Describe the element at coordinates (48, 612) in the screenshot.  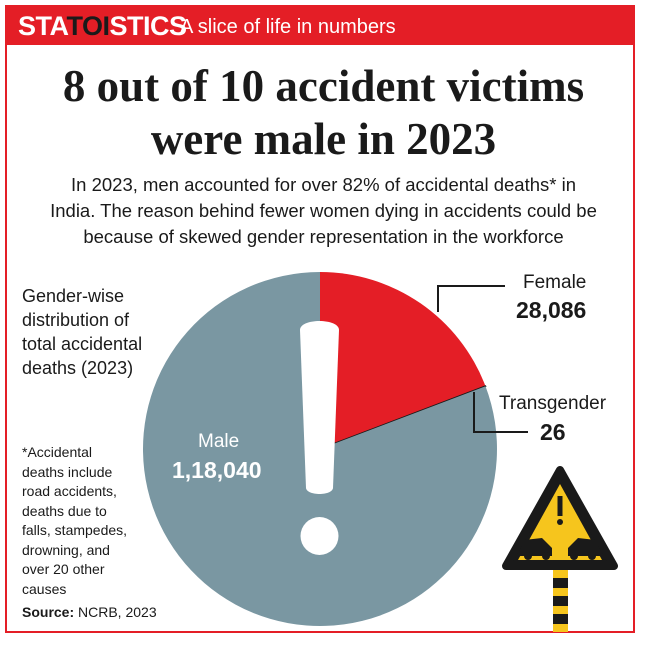
I see `source-label: Source:` at that location.